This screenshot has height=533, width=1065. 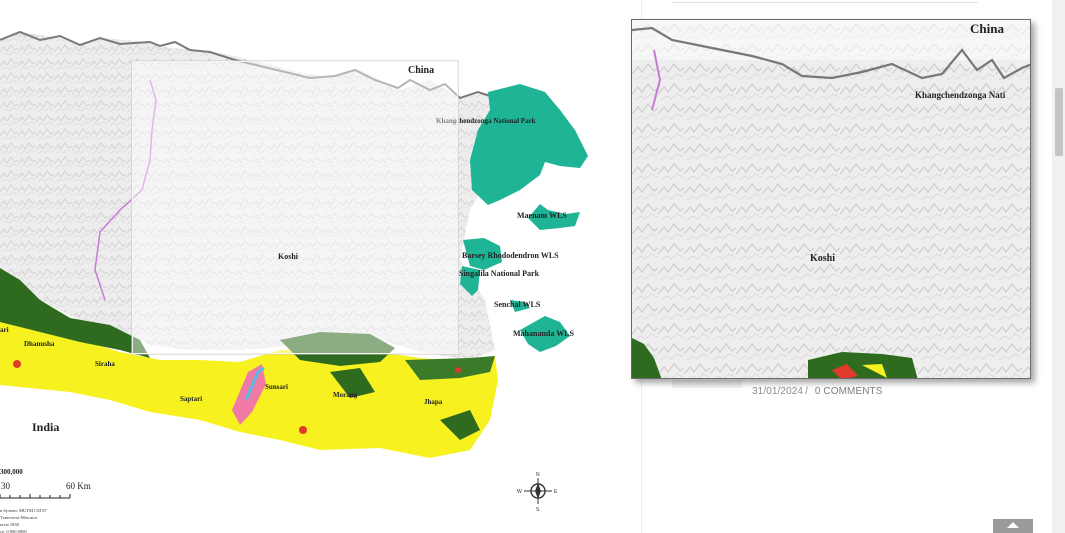 What do you see at coordinates (825, 1) in the screenshot?
I see `sidebar-divider` at bounding box center [825, 1].